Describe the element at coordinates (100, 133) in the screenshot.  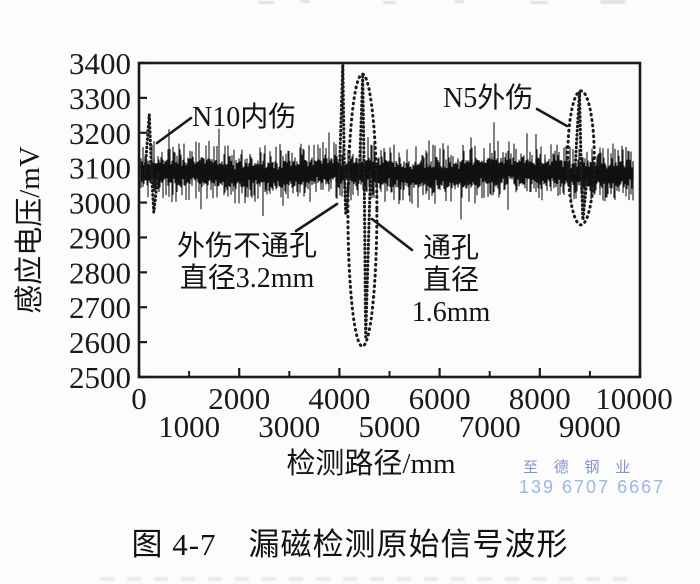
I see `y-tick-label: 3200` at that location.